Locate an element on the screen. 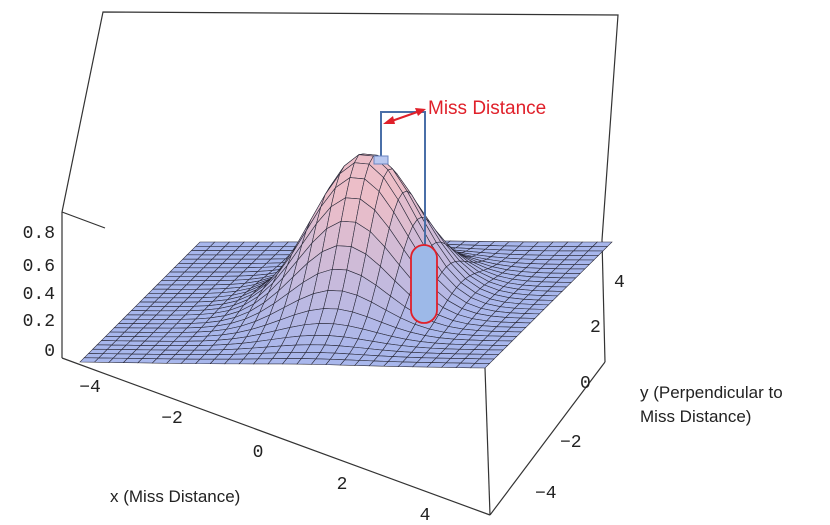 Image resolution: width=830 pixels, height=525 pixels. x-tick-label: −2 is located at coordinates (172, 419).